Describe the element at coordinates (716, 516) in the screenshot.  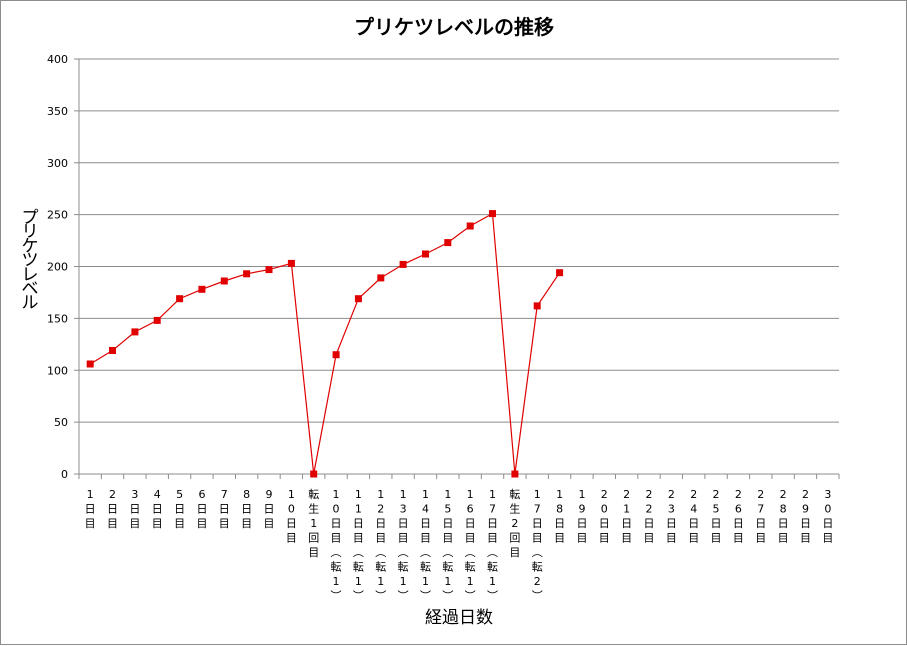
I see `x-category-label: 2 5日目` at that location.